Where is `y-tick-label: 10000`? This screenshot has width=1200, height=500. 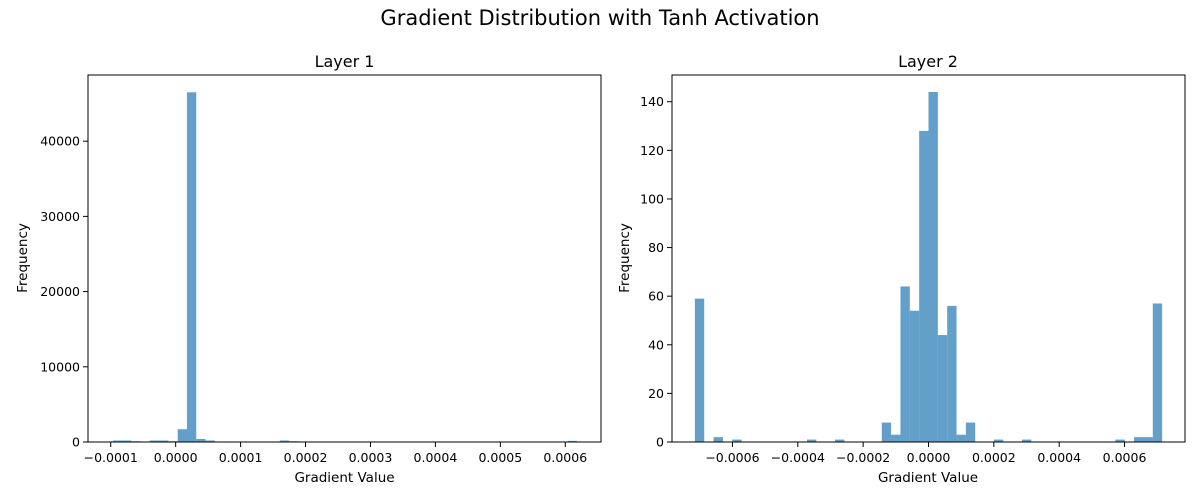
y-tick-label: 10000 is located at coordinates (60, 366).